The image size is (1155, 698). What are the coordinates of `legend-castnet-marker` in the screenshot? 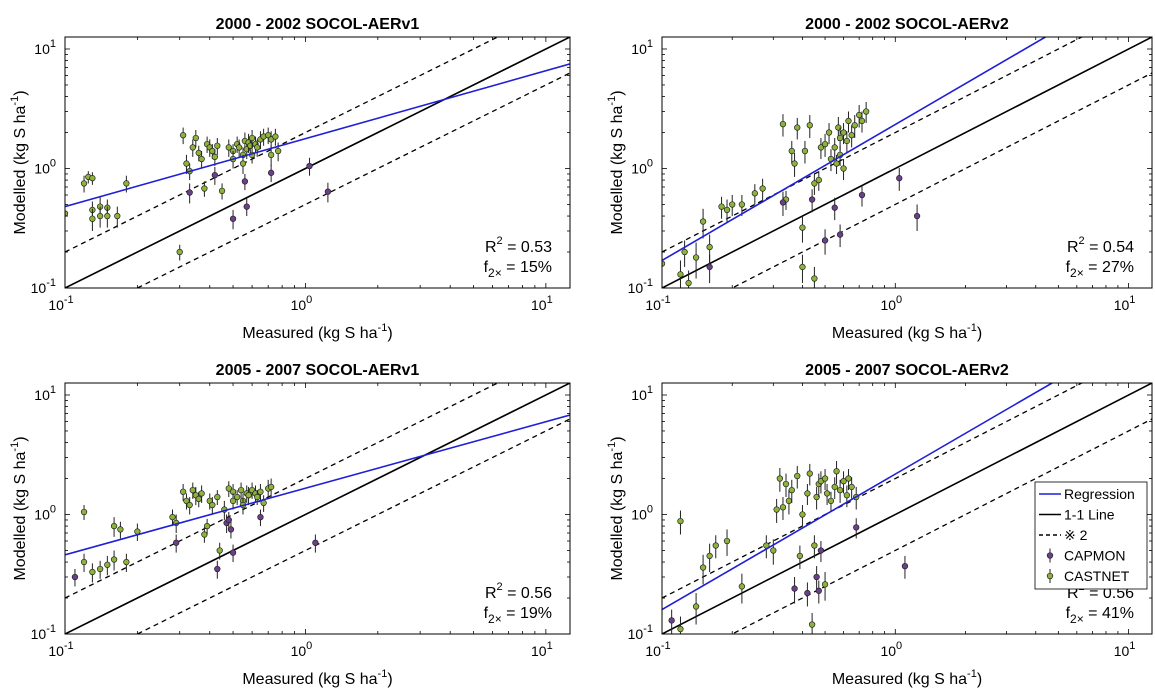 It's located at (1050, 576).